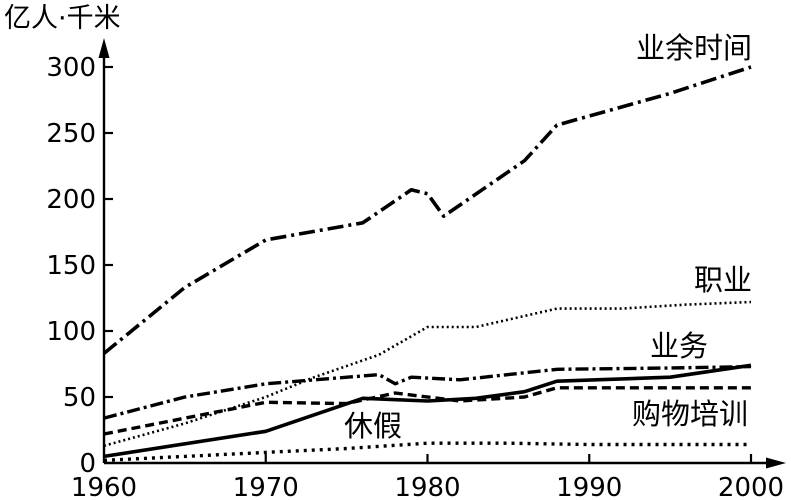  What do you see at coordinates (690, 414) in the screenshot?
I see `annotation-shopping-training: 购物培训` at bounding box center [690, 414].